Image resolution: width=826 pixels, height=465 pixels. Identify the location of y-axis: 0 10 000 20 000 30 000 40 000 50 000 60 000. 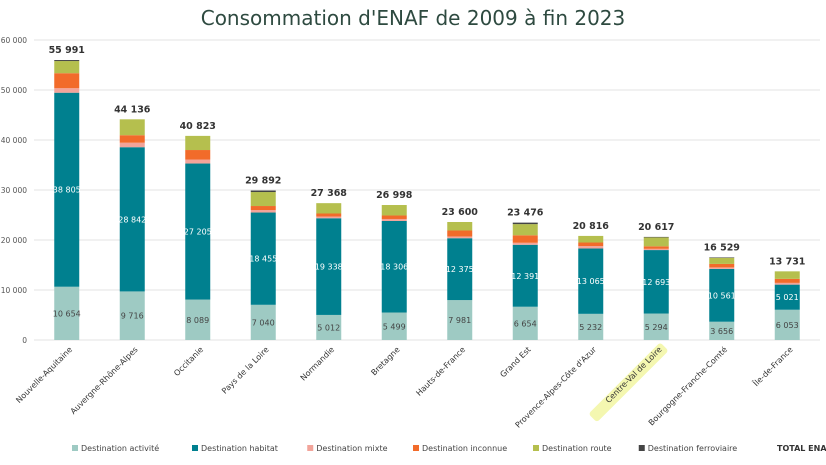
(14, 190).